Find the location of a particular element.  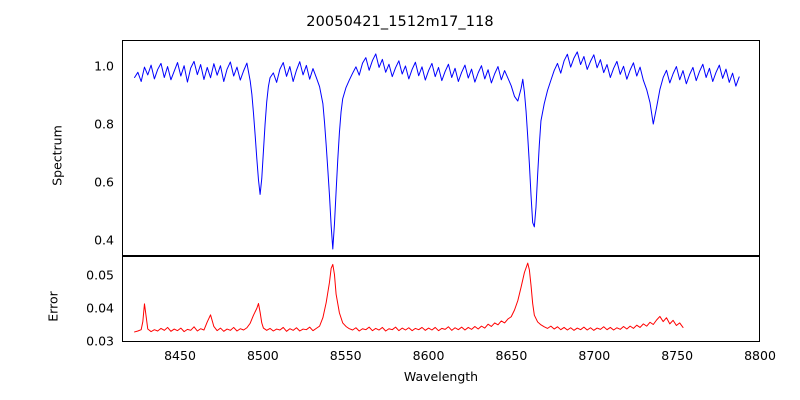

y-tick-label: 0.05 is located at coordinates (100, 275).